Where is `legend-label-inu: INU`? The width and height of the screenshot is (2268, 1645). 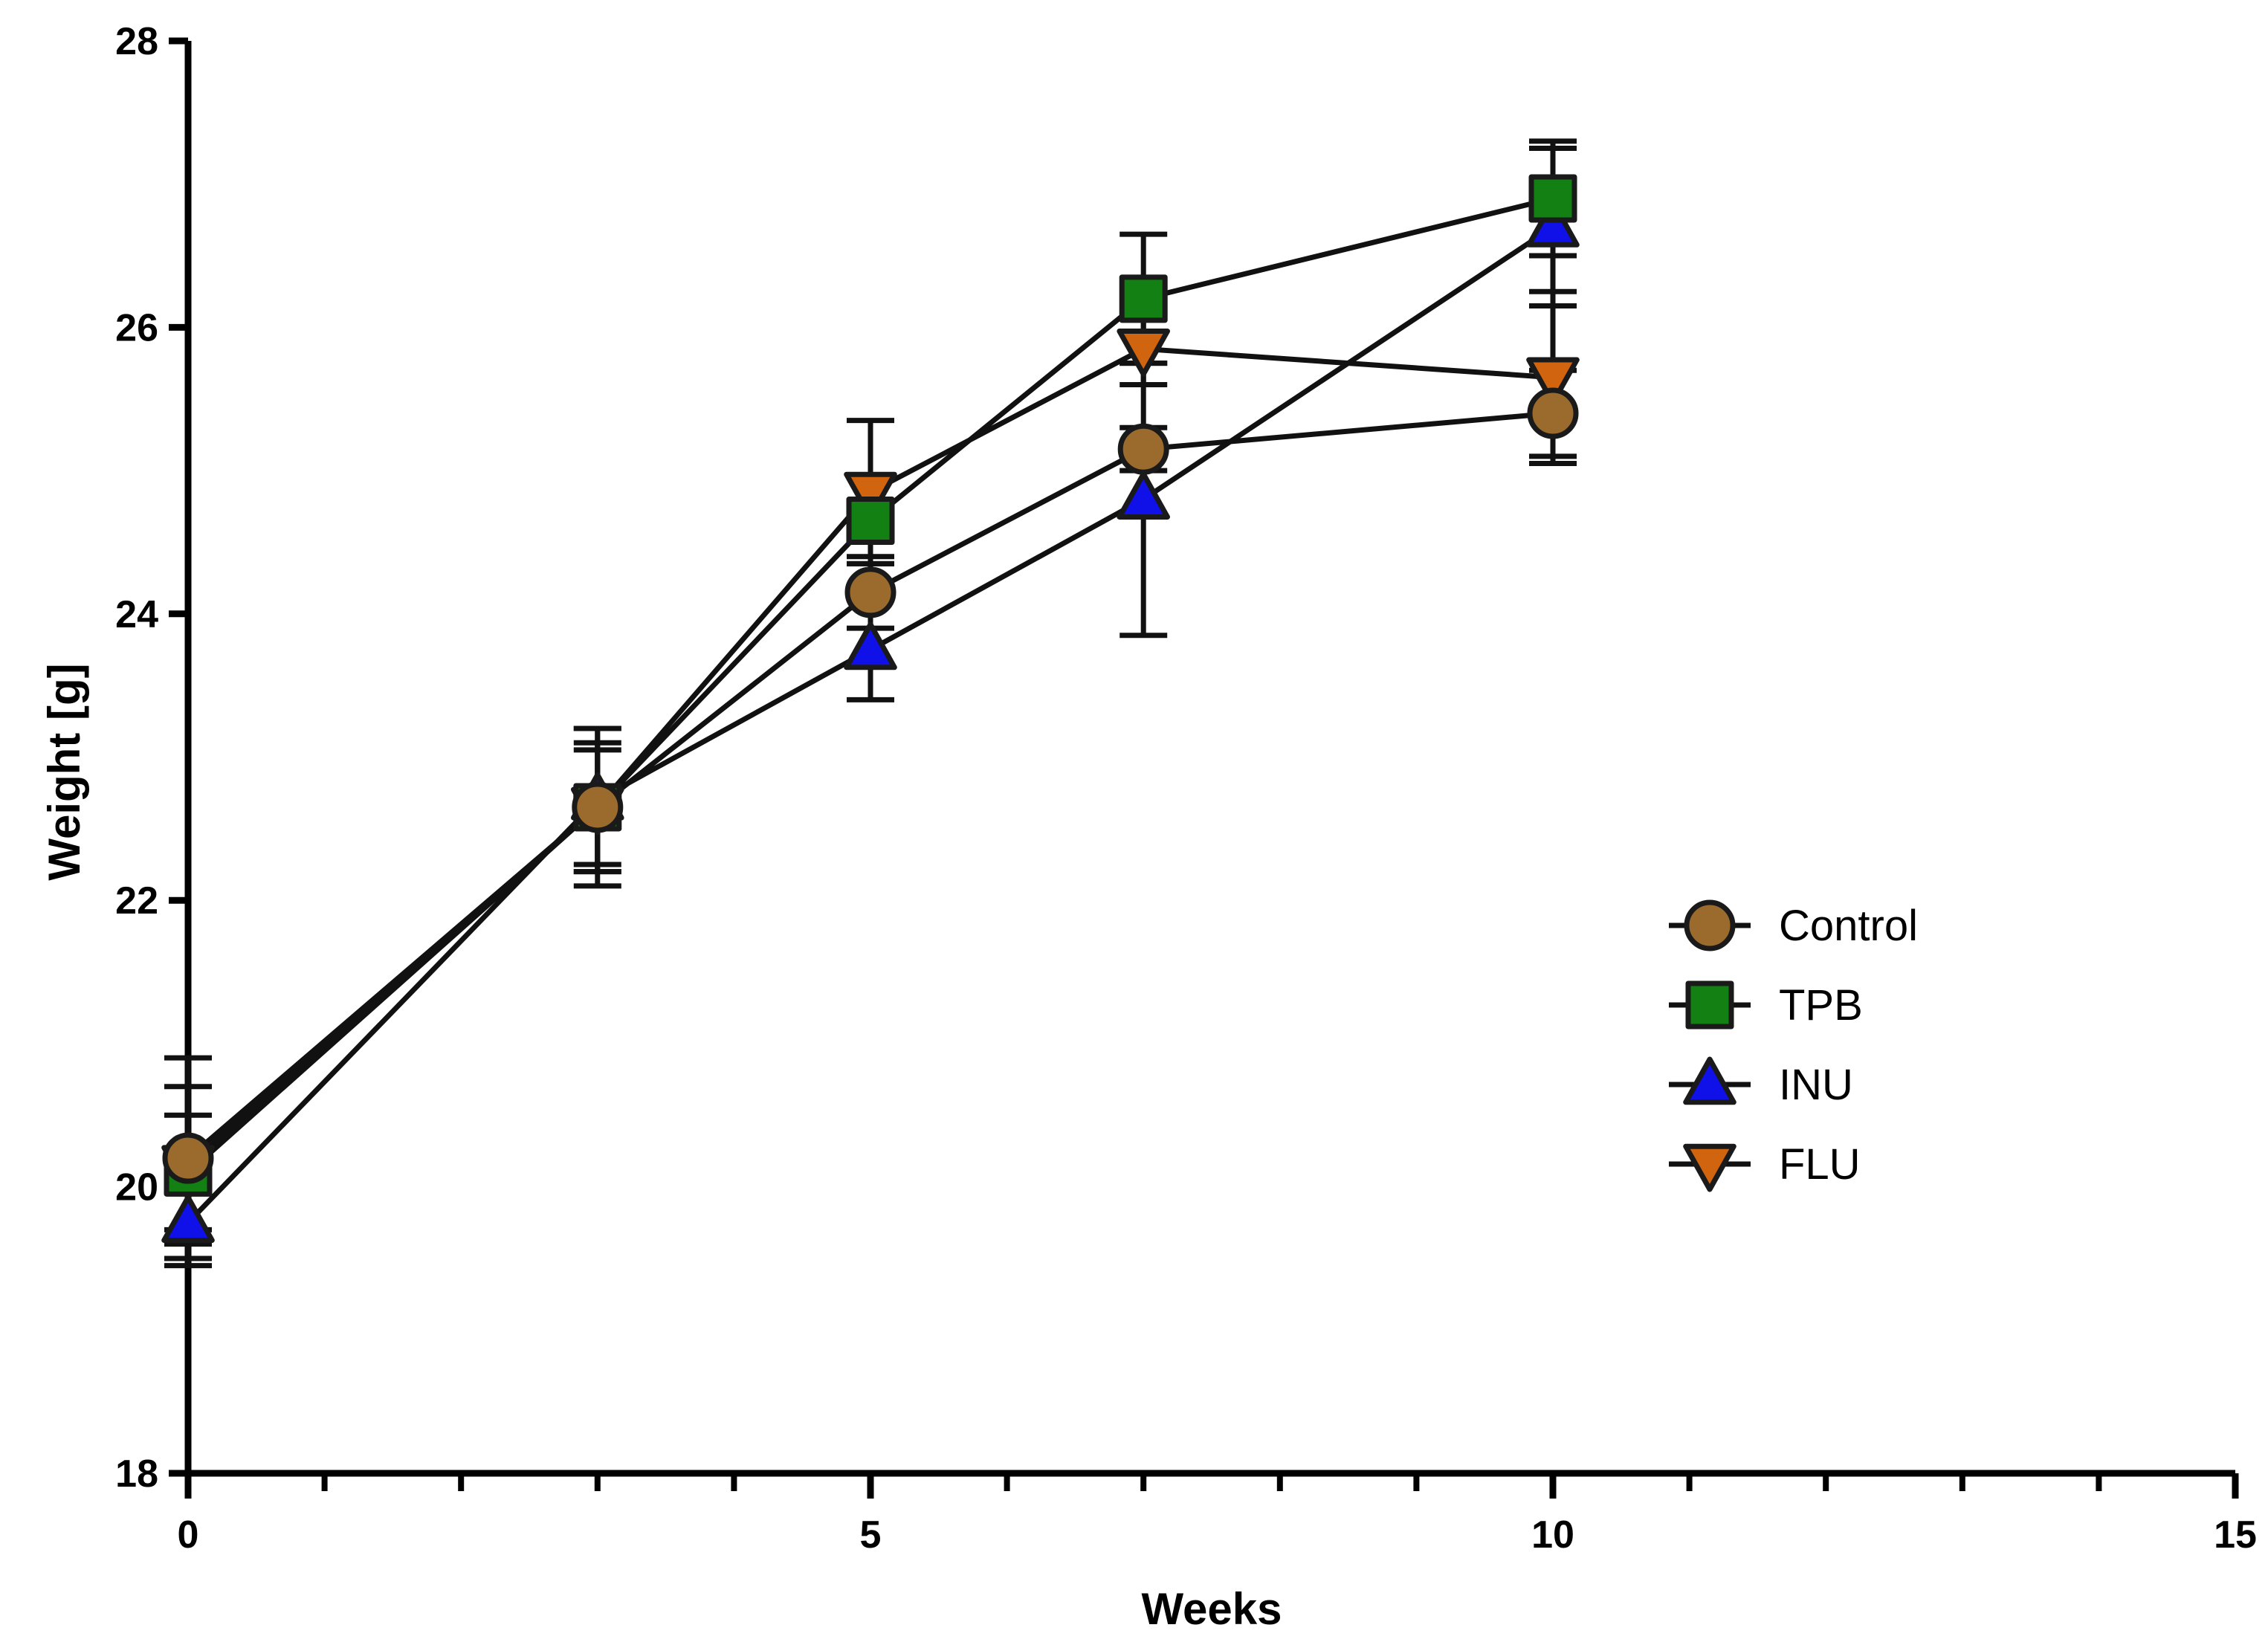 legend-label-inu: INU is located at coordinates (1816, 1085).